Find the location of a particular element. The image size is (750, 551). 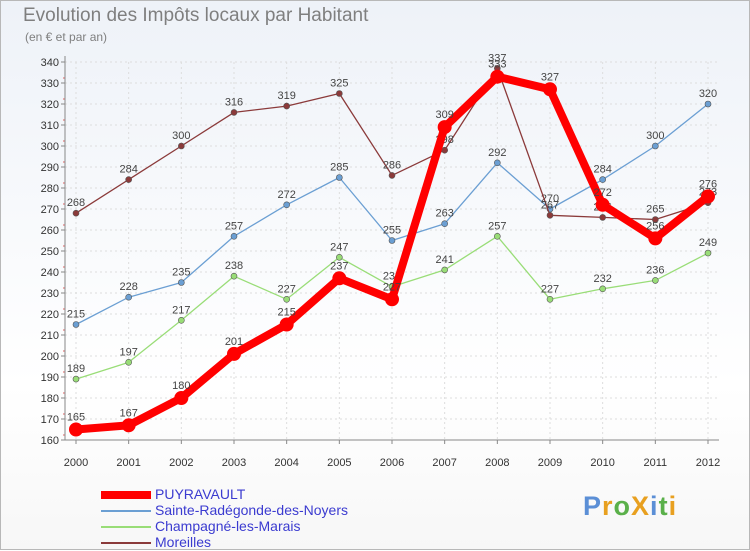

y-tick-label: 340 is located at coordinates (50, 63).